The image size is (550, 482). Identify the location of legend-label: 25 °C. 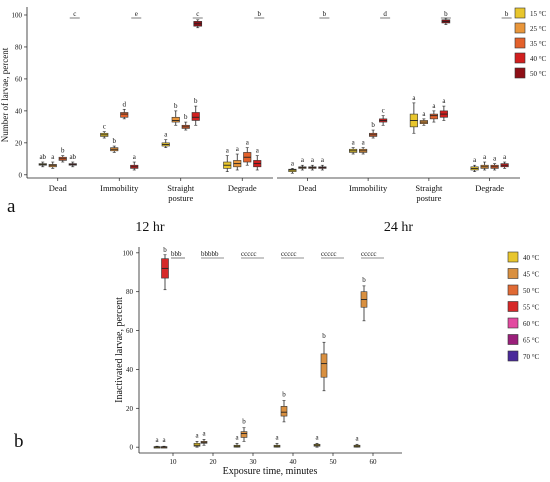
(538, 29).